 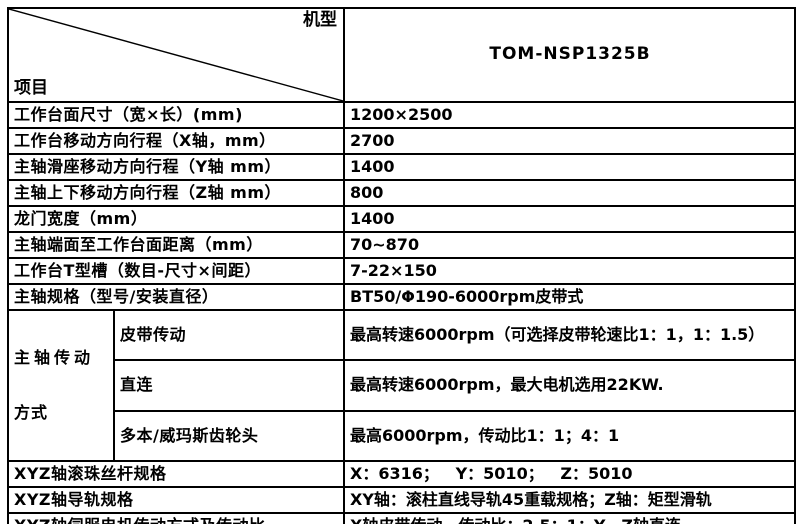 I want to click on spec-label: XYZ轴伺服电机传动方式及传动比, so click(x=176, y=518).